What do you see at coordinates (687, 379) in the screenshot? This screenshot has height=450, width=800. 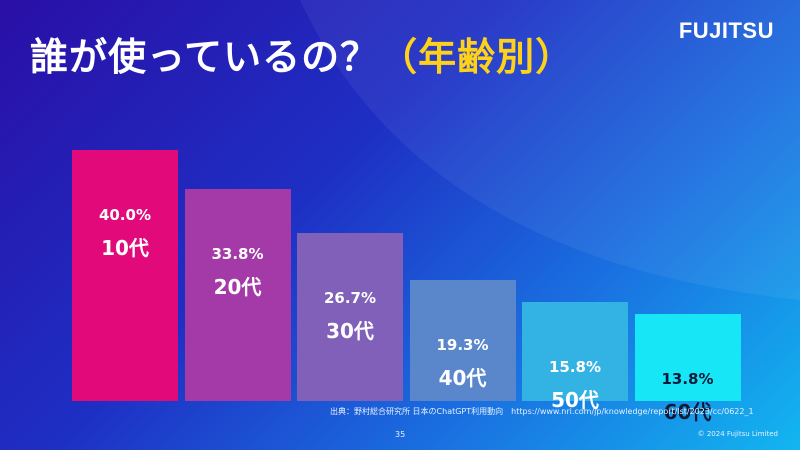 I see `value-label: 13.8%` at bounding box center [687, 379].